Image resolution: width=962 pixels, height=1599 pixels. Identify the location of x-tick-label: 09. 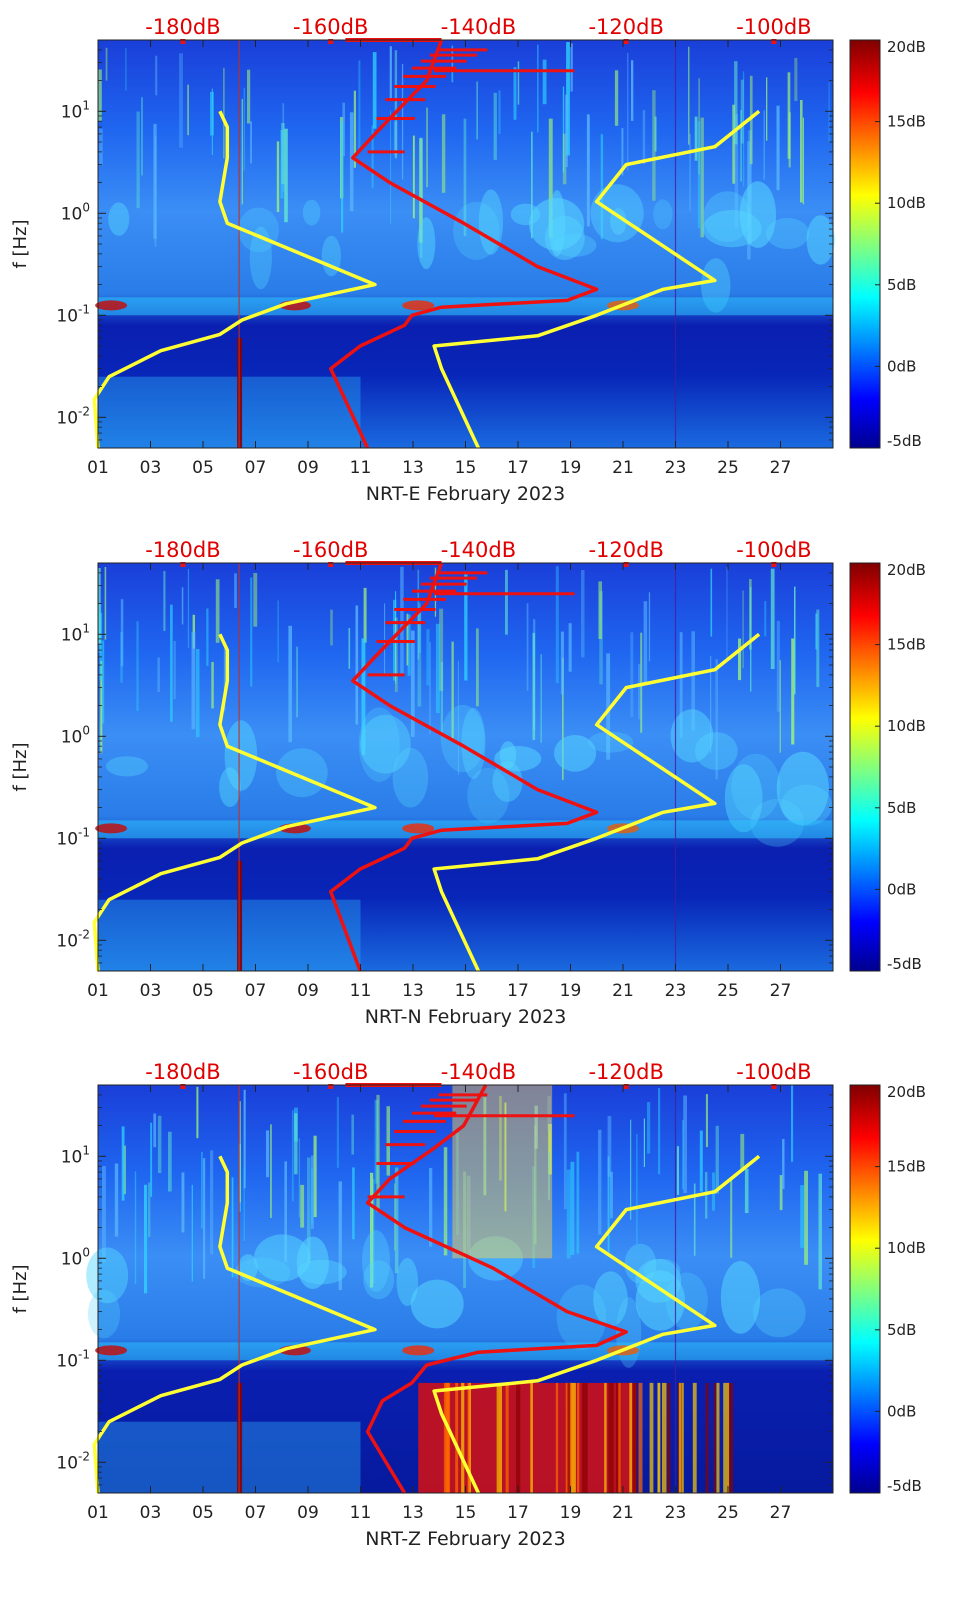
(308, 991).